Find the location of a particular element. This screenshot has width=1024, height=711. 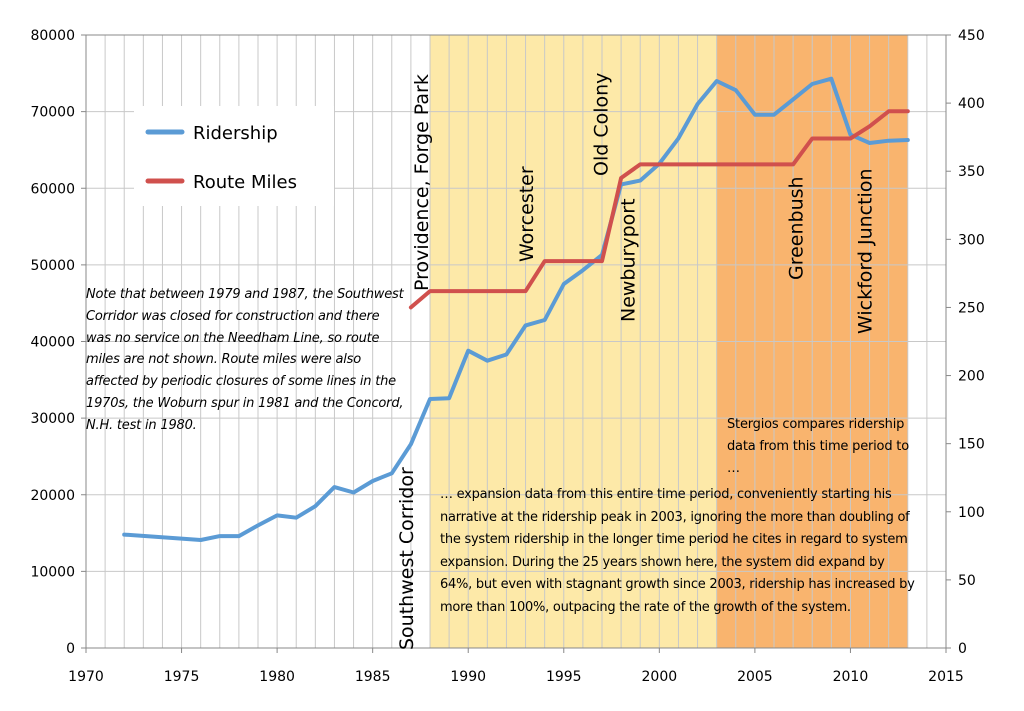

x-tick-label: 2010 is located at coordinates (851, 677).